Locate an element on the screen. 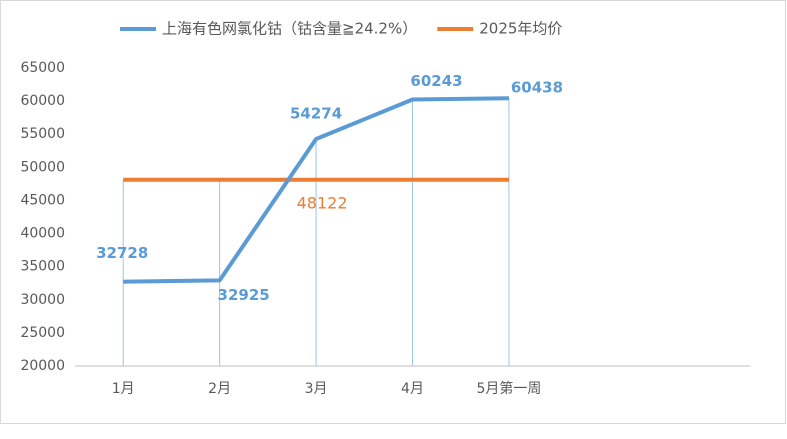 The width and height of the screenshot is (787, 439). y-tick-label: 50000 is located at coordinates (42, 167).